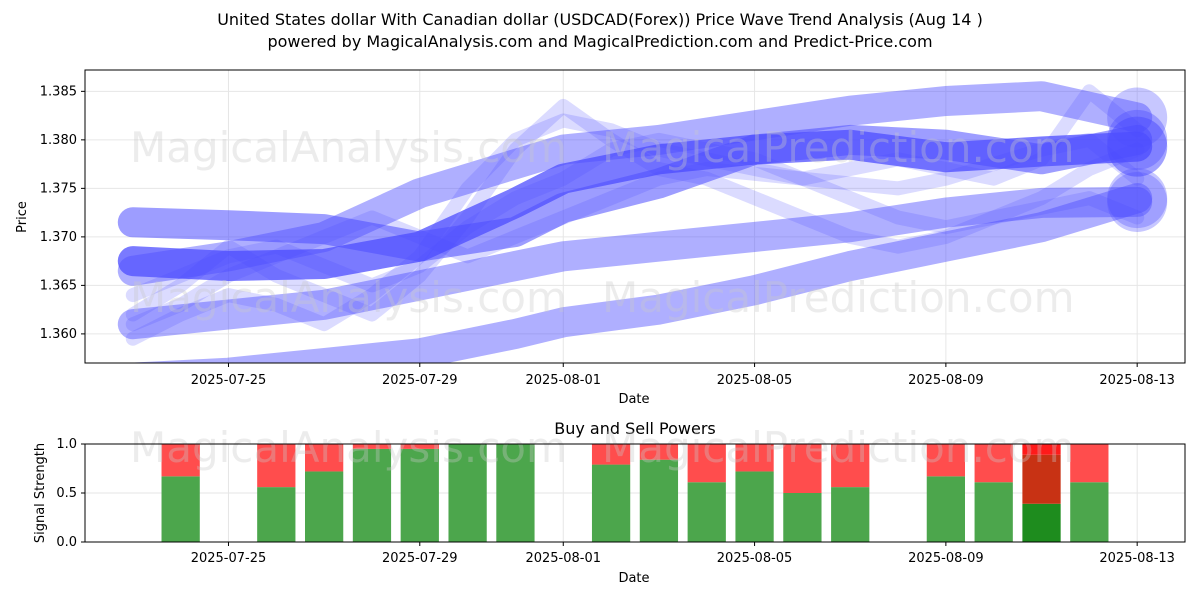 The image size is (1200, 600). Describe the element at coordinates (66, 542) in the screenshot. I see `signal-ytick-label: 0.0` at that location.